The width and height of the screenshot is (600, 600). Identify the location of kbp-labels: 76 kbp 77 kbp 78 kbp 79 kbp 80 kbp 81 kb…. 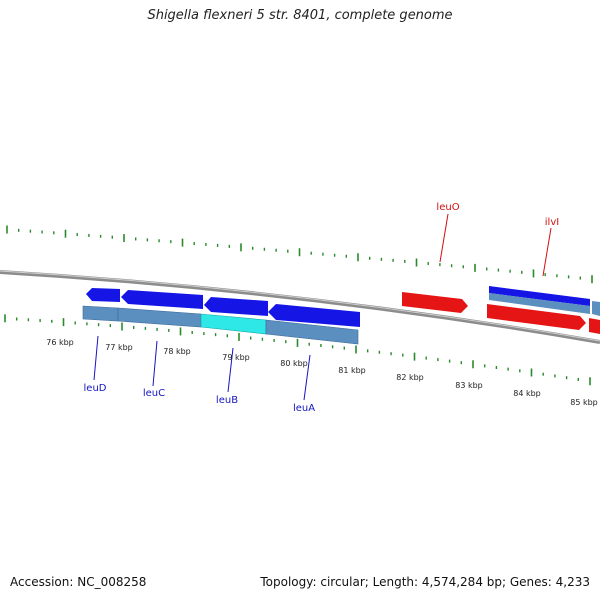
(322, 372).